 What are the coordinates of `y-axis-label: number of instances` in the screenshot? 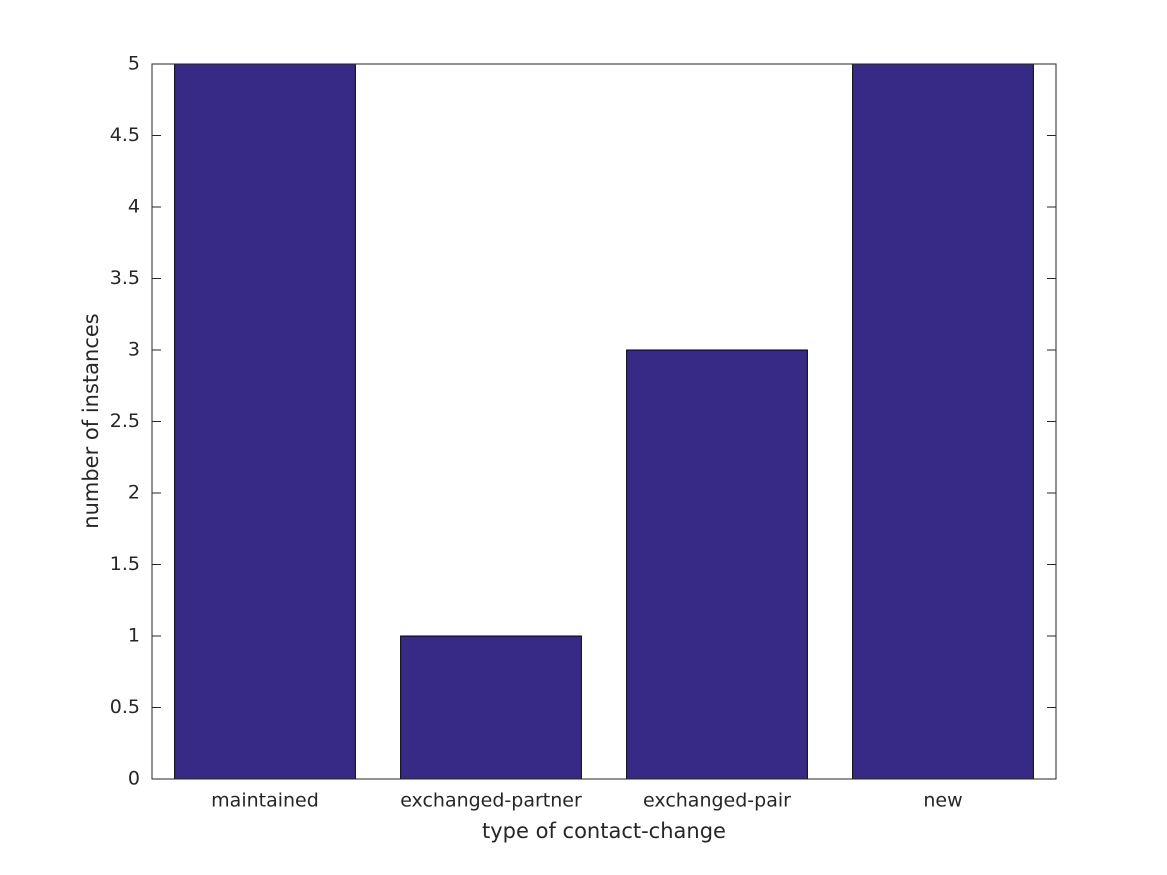 It's located at (91, 420).